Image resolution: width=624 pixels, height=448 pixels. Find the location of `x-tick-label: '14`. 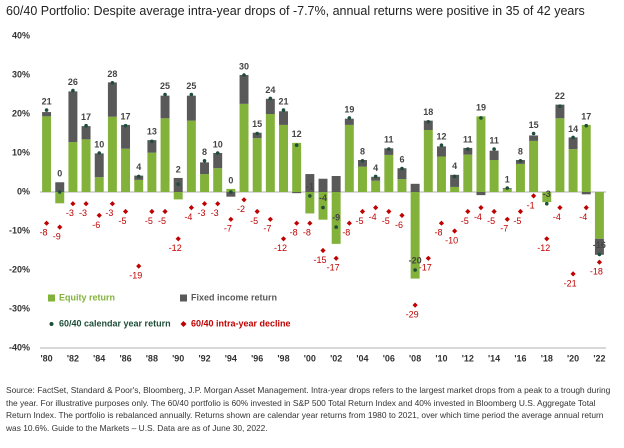

x-tick-label: '14 is located at coordinates (494, 358).